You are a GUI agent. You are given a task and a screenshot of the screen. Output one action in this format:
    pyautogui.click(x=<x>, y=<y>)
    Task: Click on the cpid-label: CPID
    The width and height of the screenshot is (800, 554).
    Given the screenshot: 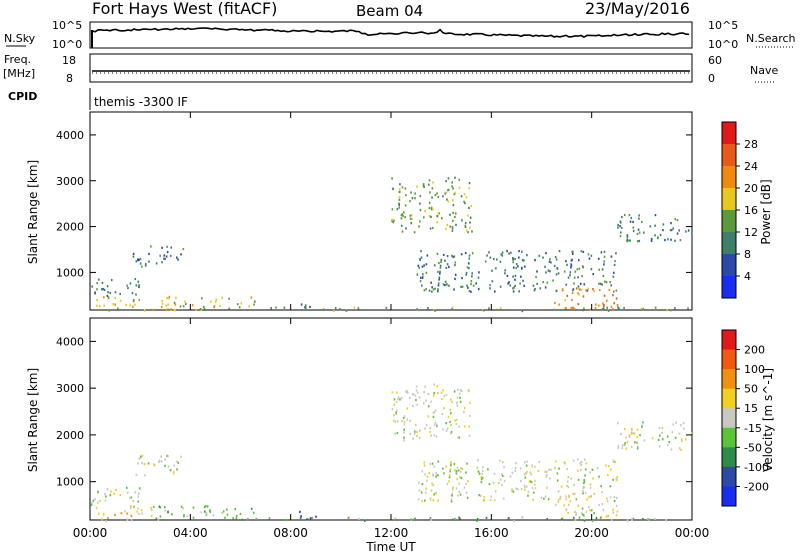 What is the action you would take?
    pyautogui.click(x=22, y=96)
    